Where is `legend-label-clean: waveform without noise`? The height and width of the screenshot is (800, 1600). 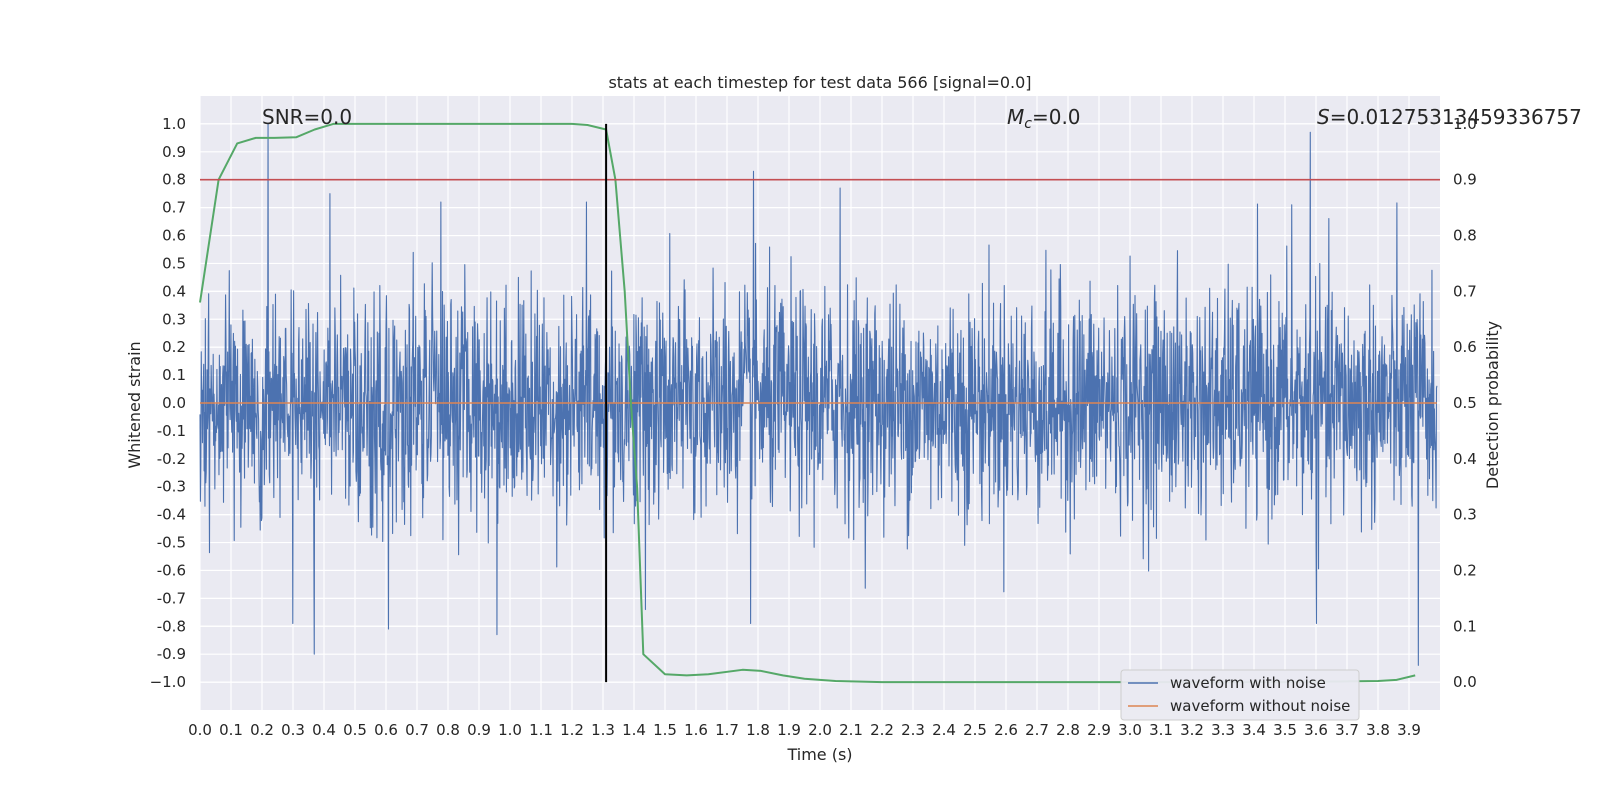
legend-label-clean: waveform without noise is located at coordinates (1260, 706).